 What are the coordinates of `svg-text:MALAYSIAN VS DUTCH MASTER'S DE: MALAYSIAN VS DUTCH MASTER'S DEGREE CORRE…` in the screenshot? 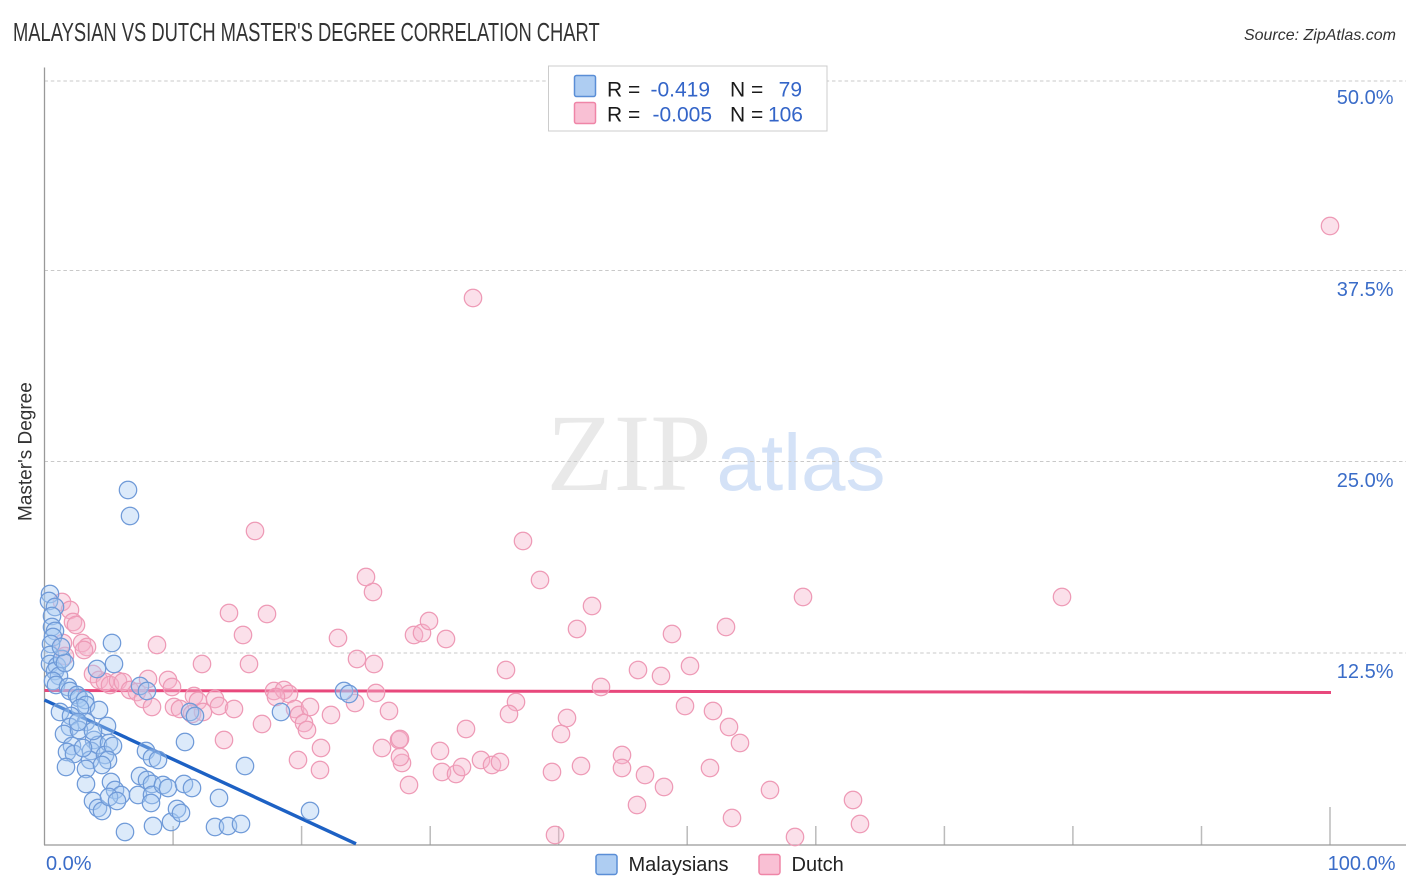 It's located at (306, 32).